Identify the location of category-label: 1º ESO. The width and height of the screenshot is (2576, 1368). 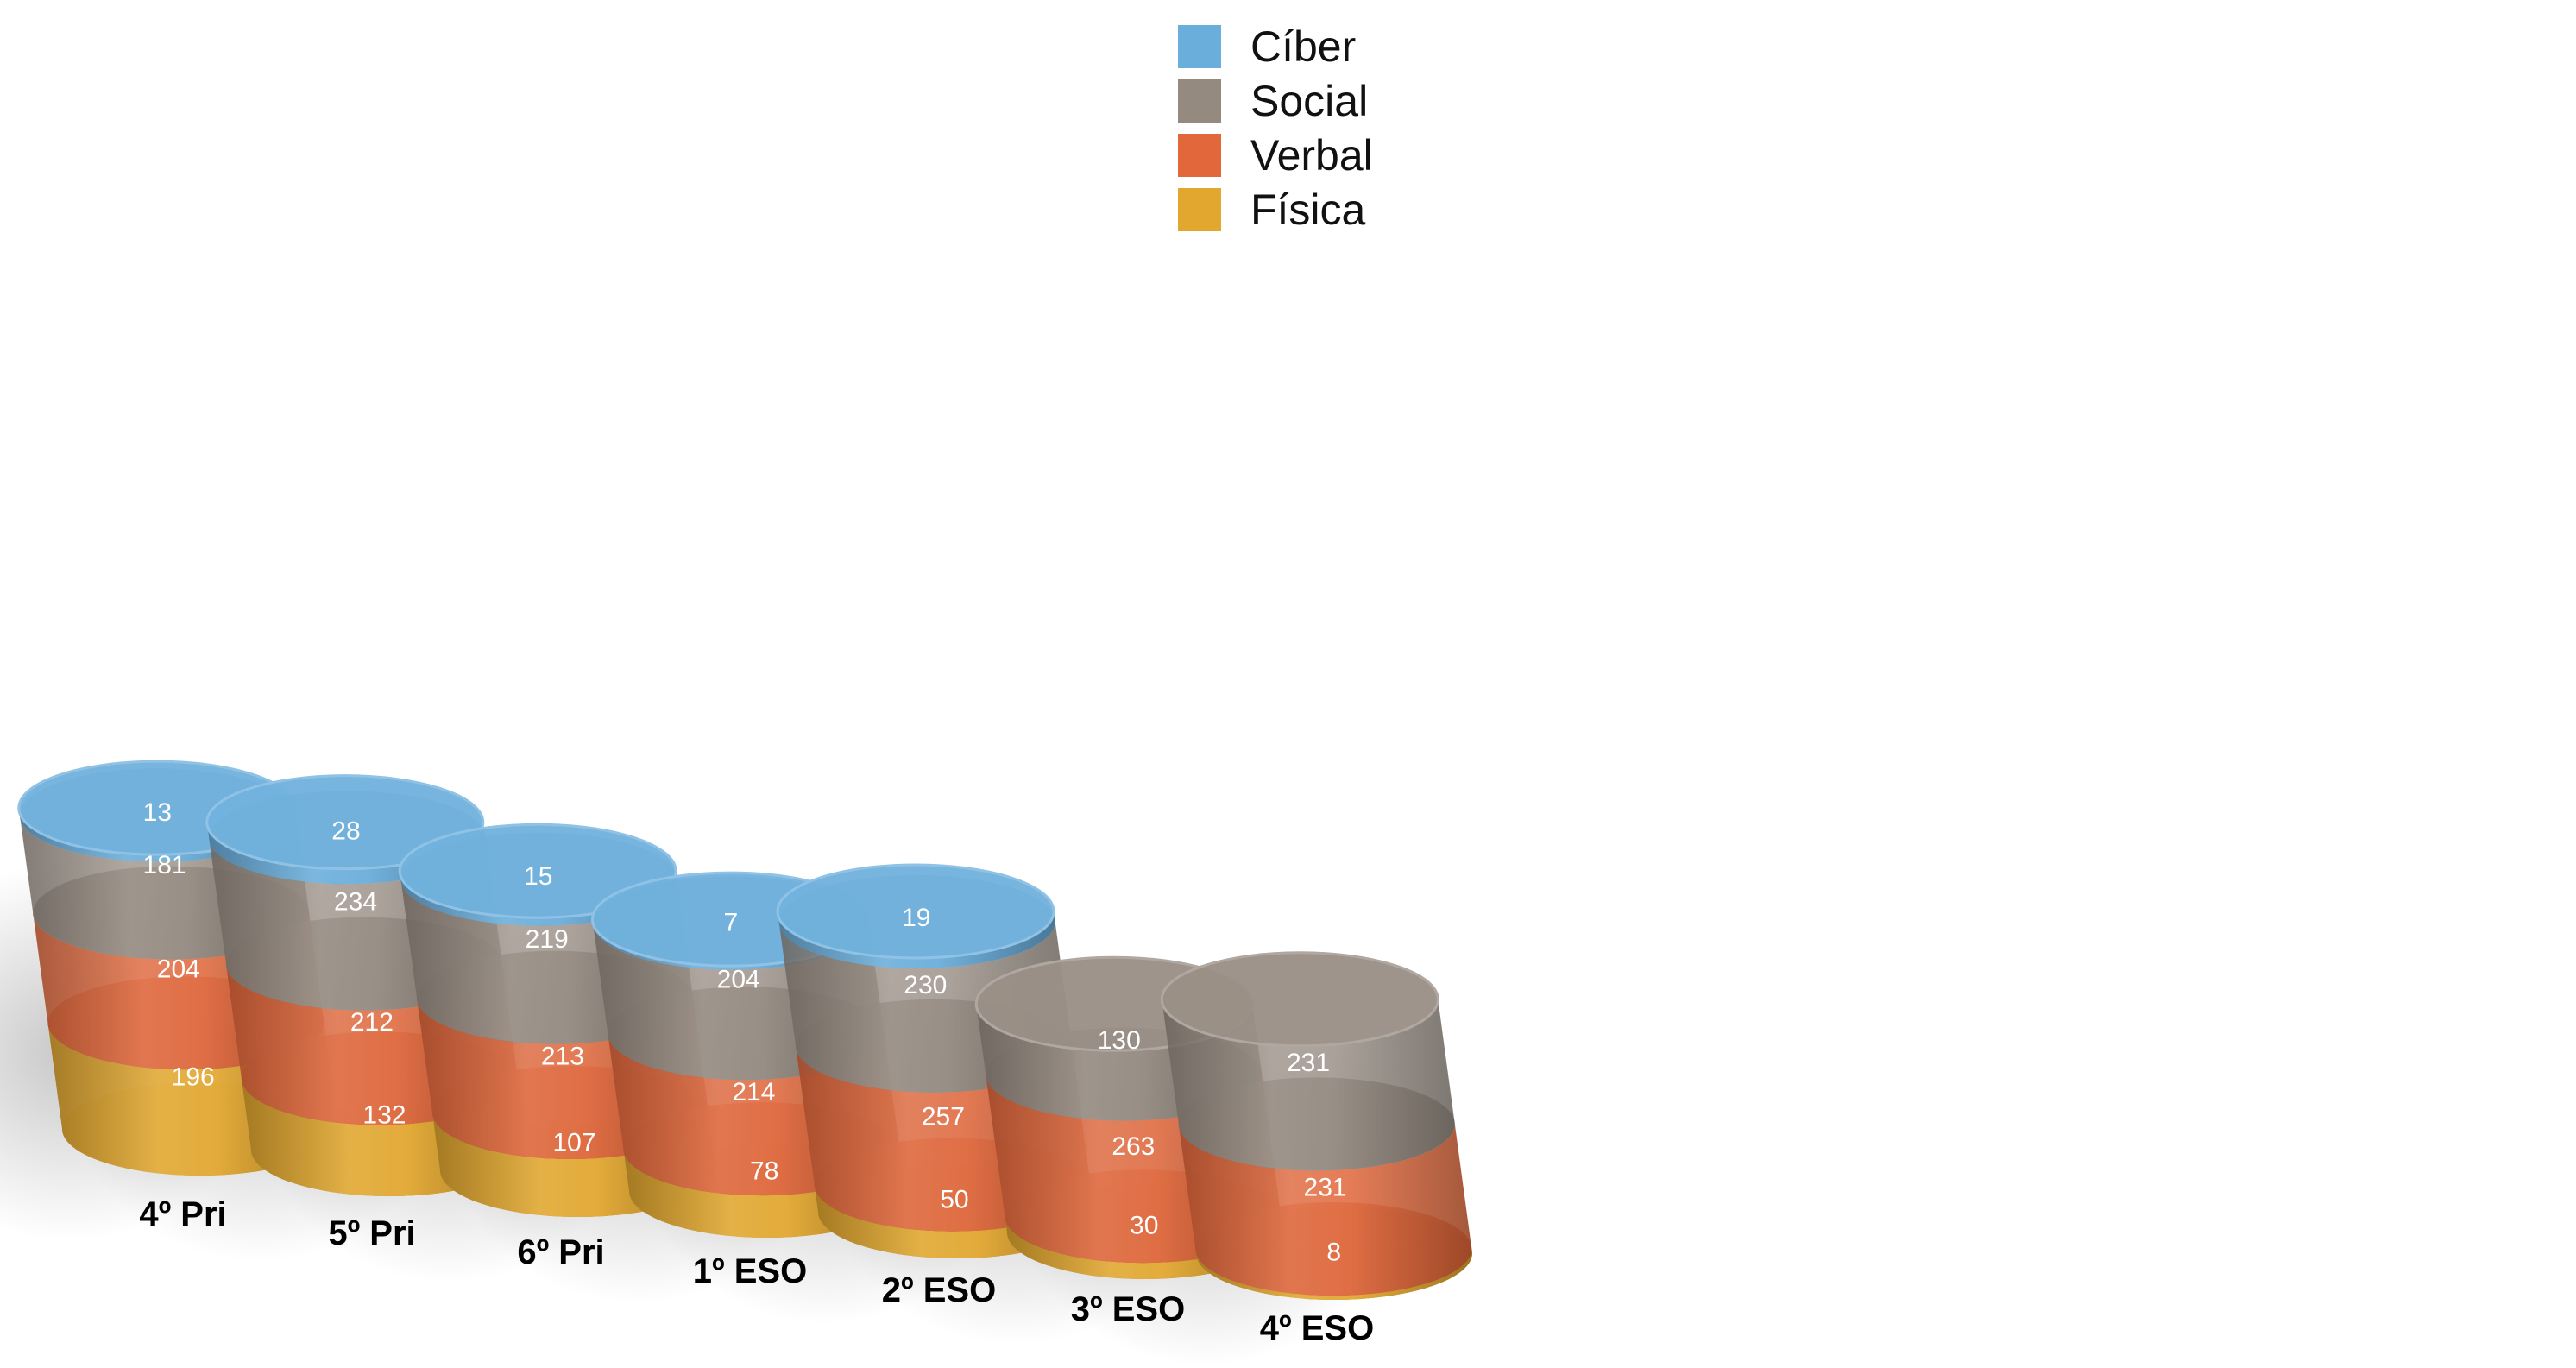
(750, 1271).